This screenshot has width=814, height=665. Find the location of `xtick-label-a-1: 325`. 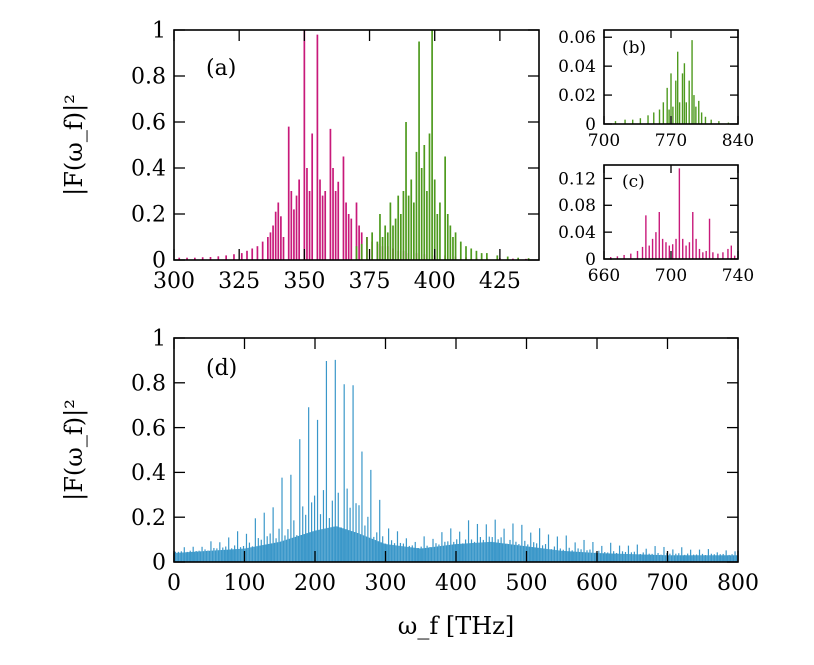

xtick-label-a-1: 325 is located at coordinates (239, 281).